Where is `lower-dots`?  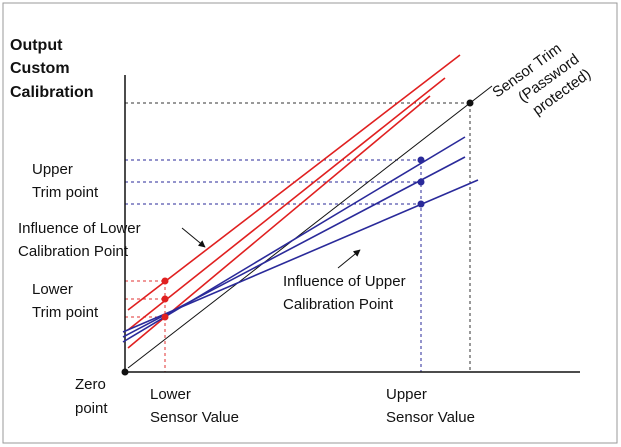
lower-dots is located at coordinates (165, 299).